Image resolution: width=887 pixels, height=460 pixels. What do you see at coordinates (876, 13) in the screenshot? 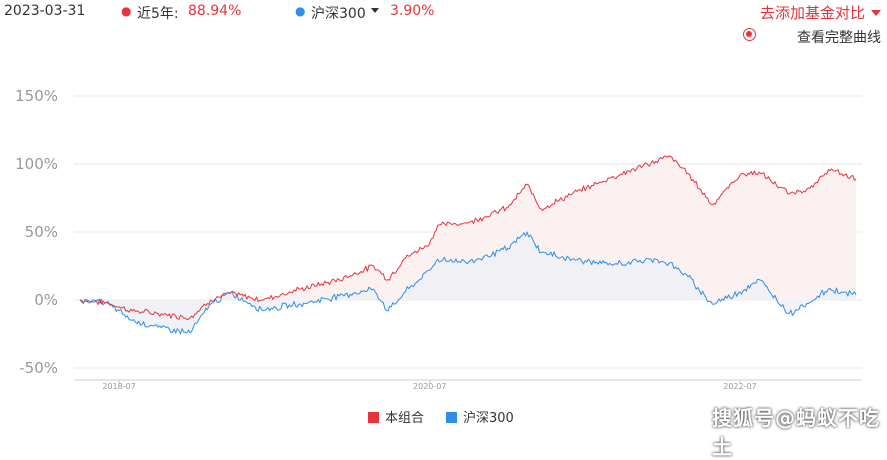
I see `add-compare-chevron-icon` at bounding box center [876, 13].